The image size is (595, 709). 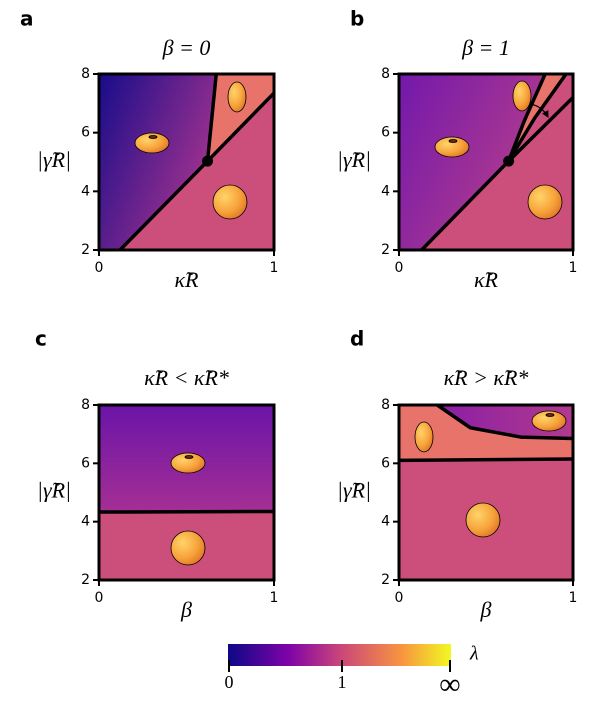 I want to click on colorbar-label: λ, so click(x=474, y=654).